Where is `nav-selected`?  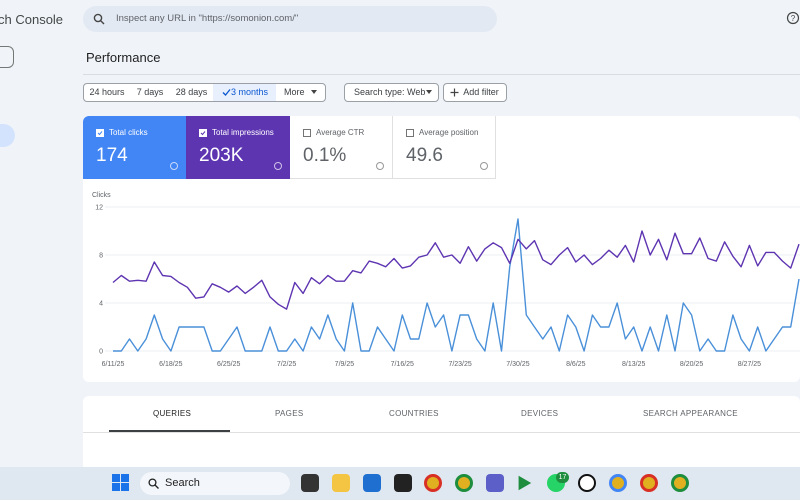
nav-selected is located at coordinates (7, 135).